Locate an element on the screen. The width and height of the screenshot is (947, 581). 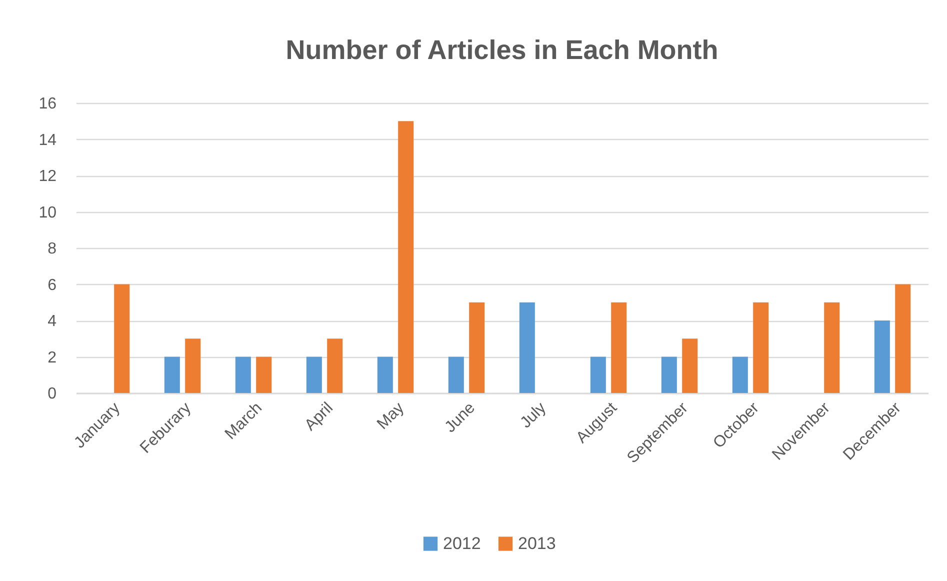
y-tick-label: 0 is located at coordinates (52, 394).